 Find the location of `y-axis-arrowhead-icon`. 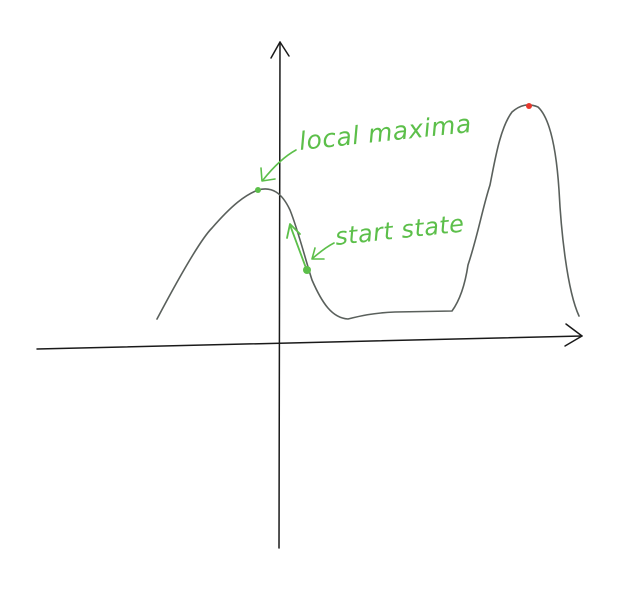

y-axis-arrowhead-icon is located at coordinates (280, 50).